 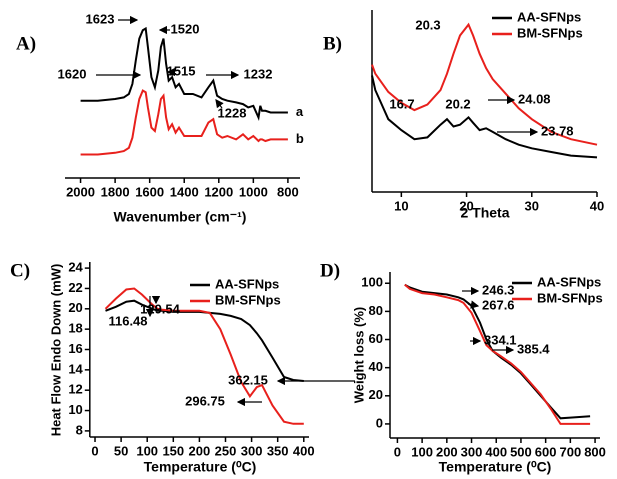 What do you see at coordinates (521, 451) in the screenshot?
I see `x-tick-label: 500` at bounding box center [521, 451].